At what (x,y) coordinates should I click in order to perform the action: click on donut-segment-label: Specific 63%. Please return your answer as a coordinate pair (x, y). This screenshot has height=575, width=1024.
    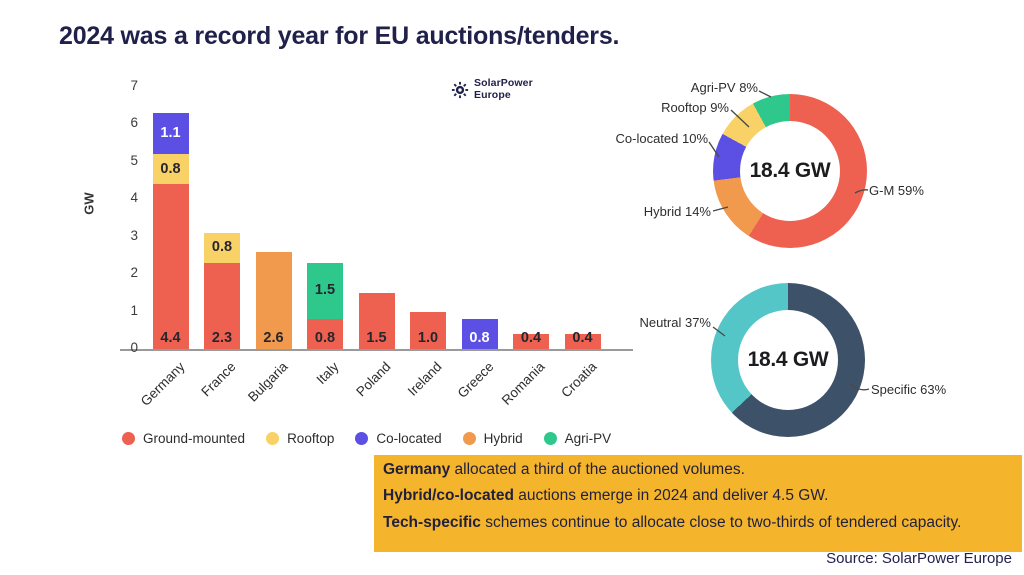
    Looking at the image, I should click on (909, 389).